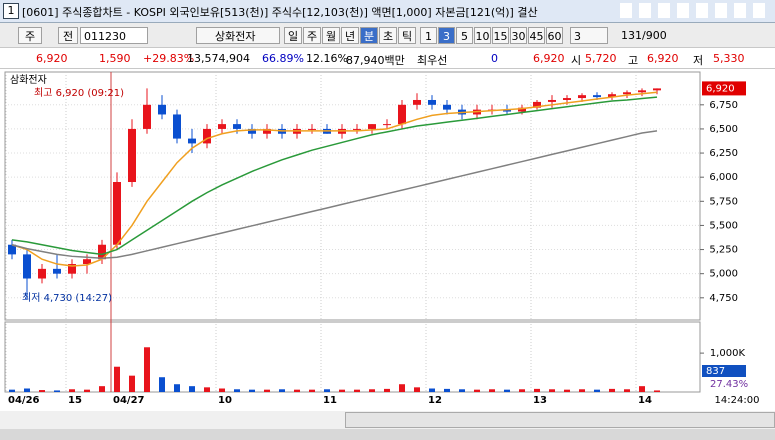 The width and height of the screenshot is (775, 440). Describe the element at coordinates (518, 35) in the screenshot. I see `interval-button: 30` at that location.